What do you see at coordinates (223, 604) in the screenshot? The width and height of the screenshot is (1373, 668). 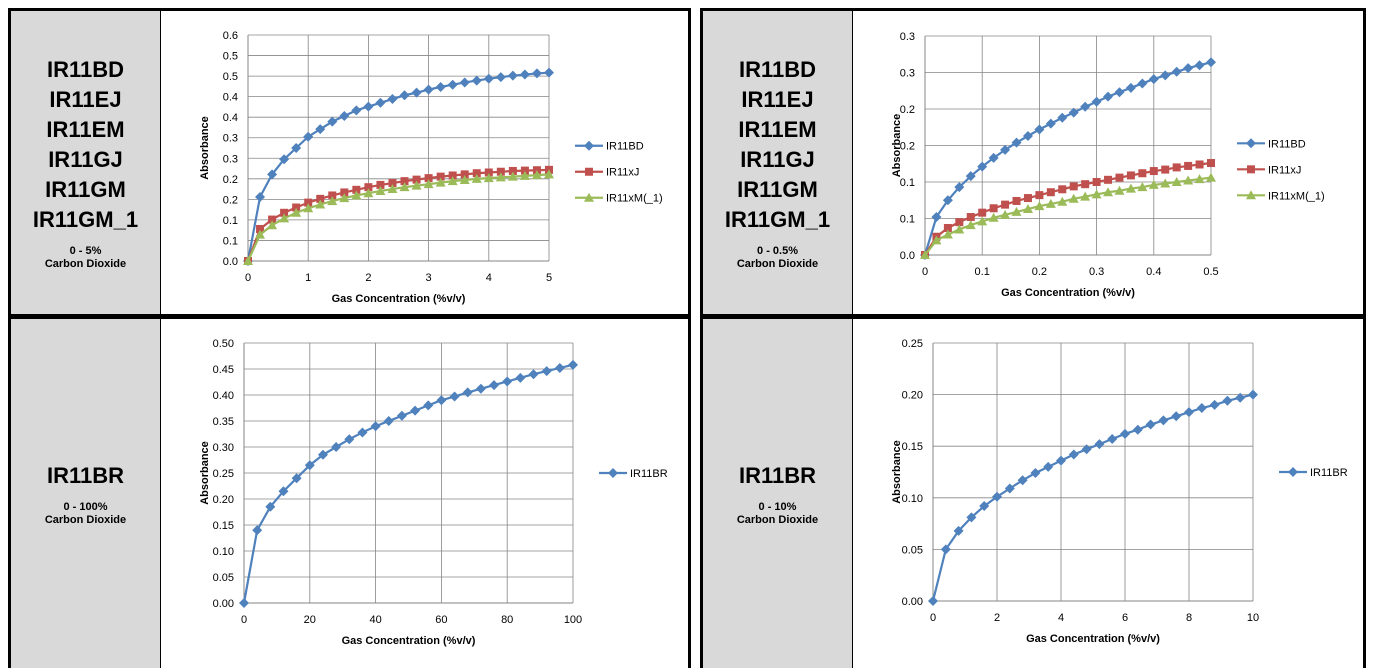 I see `y-tick-label: 0.00` at bounding box center [223, 604].